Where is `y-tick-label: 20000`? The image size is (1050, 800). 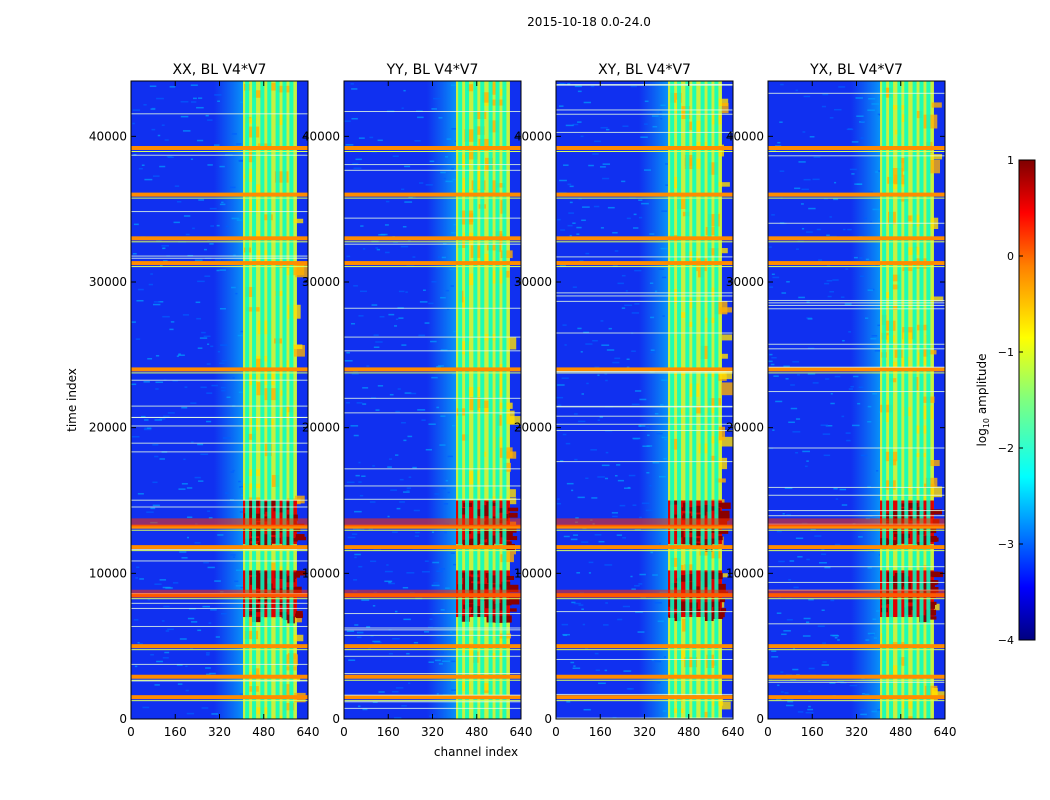 y-tick-label: 20000 is located at coordinates (533, 428).